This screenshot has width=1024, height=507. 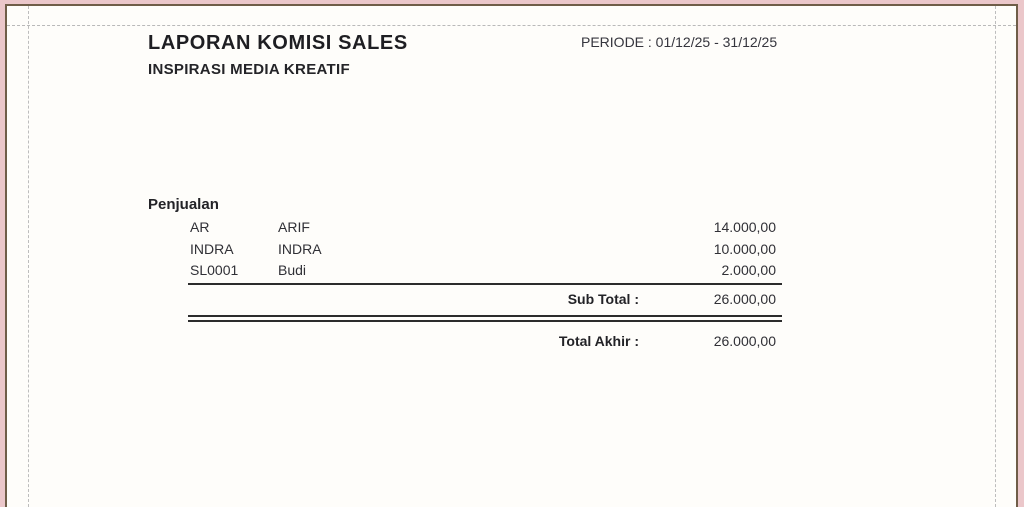 What do you see at coordinates (28, 256) in the screenshot?
I see `print-margin-guide-left` at bounding box center [28, 256].